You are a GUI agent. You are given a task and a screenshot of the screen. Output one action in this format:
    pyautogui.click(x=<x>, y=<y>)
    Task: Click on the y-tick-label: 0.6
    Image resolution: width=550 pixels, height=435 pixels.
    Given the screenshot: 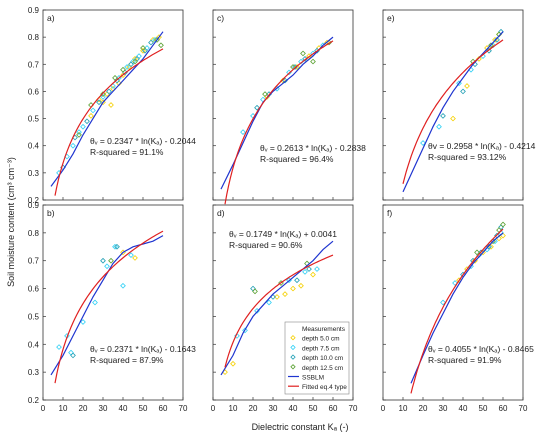 What is the action you would take?
    pyautogui.click(x=34, y=91)
    